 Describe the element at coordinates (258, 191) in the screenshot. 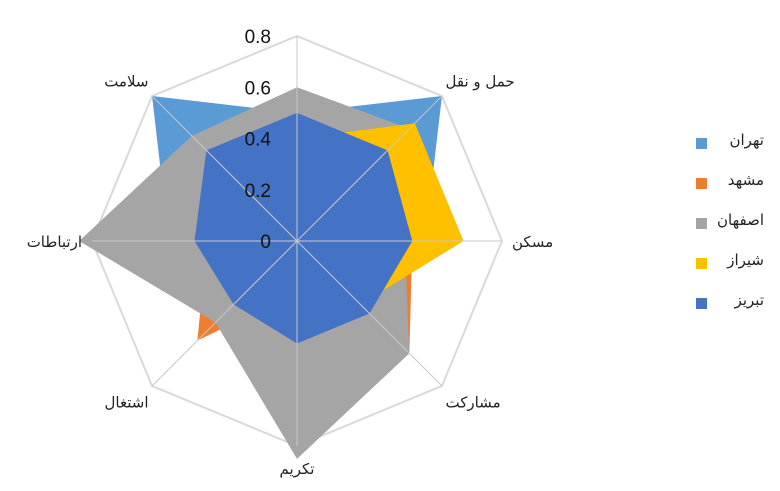

I see `tick-label: 0.2` at that location.